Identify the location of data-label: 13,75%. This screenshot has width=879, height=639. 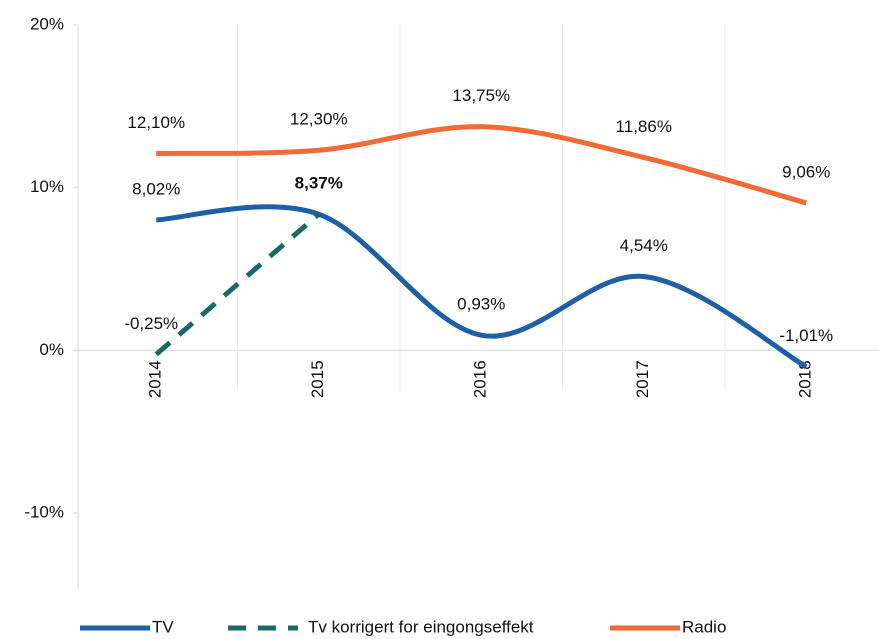
(481, 95).